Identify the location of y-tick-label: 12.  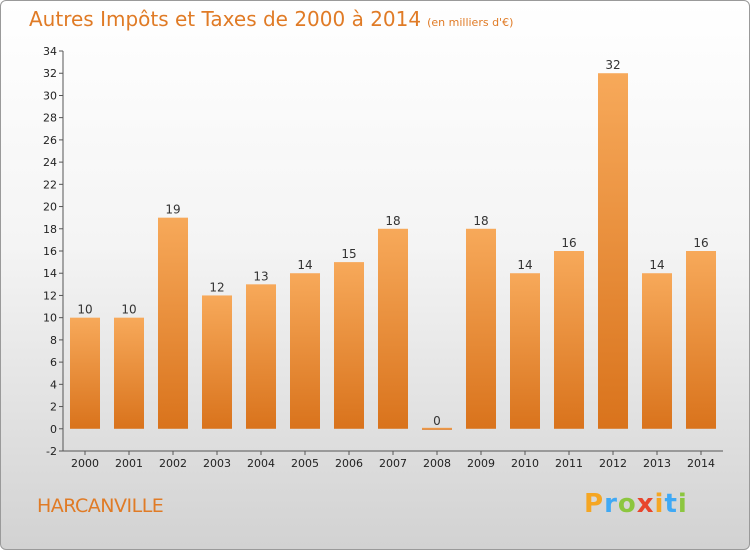
(50, 295).